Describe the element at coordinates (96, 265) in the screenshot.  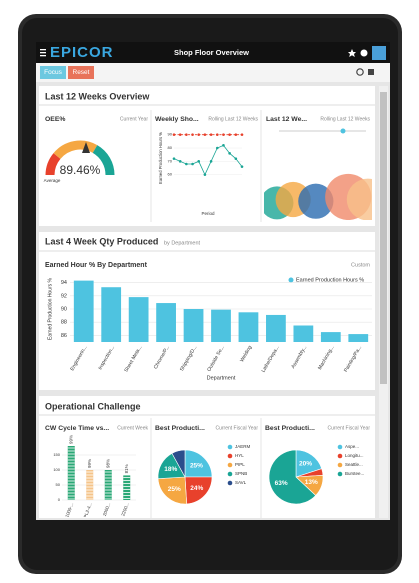
I see `chart-title: Earned Hour % By Department` at that location.